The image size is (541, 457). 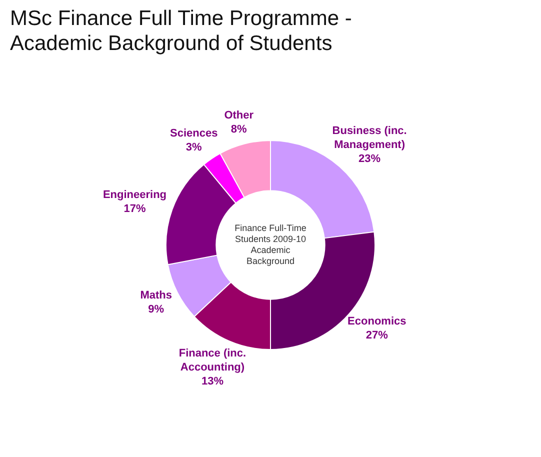 I want to click on slice-label: Sciences, so click(x=194, y=133).